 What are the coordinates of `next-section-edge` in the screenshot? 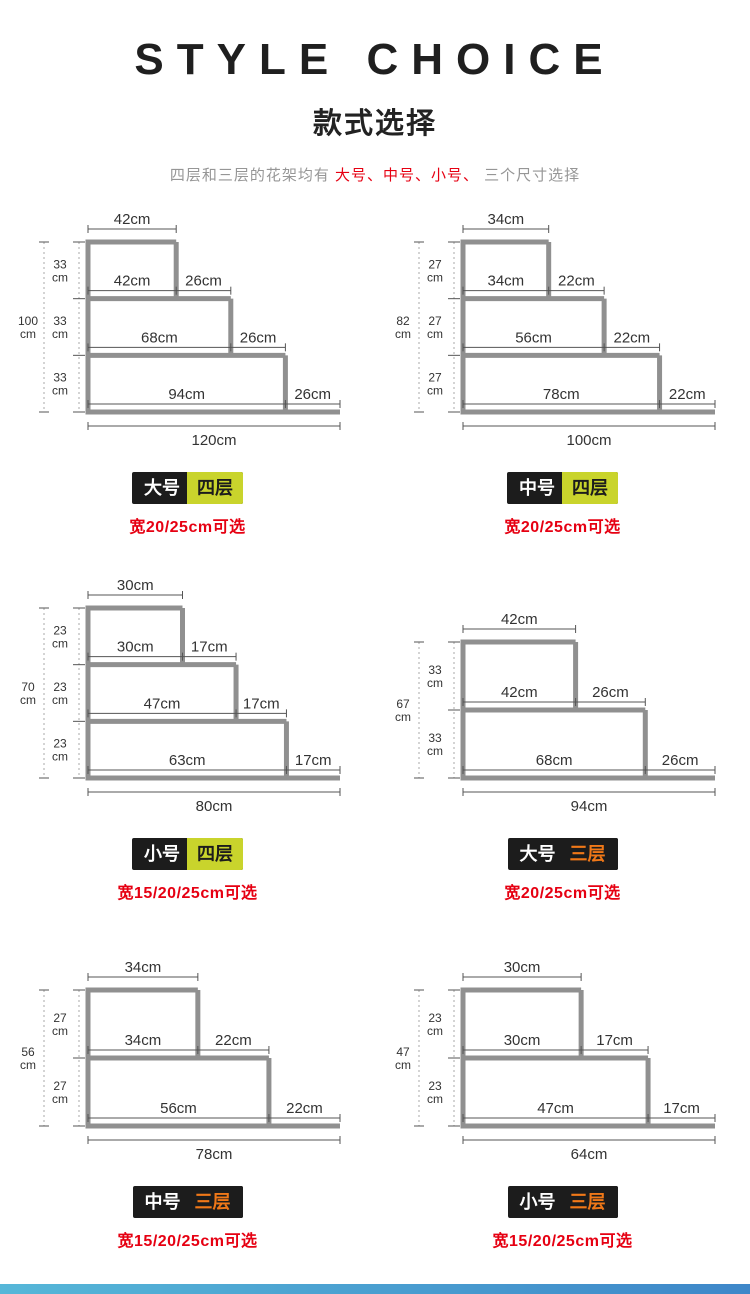 It's located at (375, 1289).